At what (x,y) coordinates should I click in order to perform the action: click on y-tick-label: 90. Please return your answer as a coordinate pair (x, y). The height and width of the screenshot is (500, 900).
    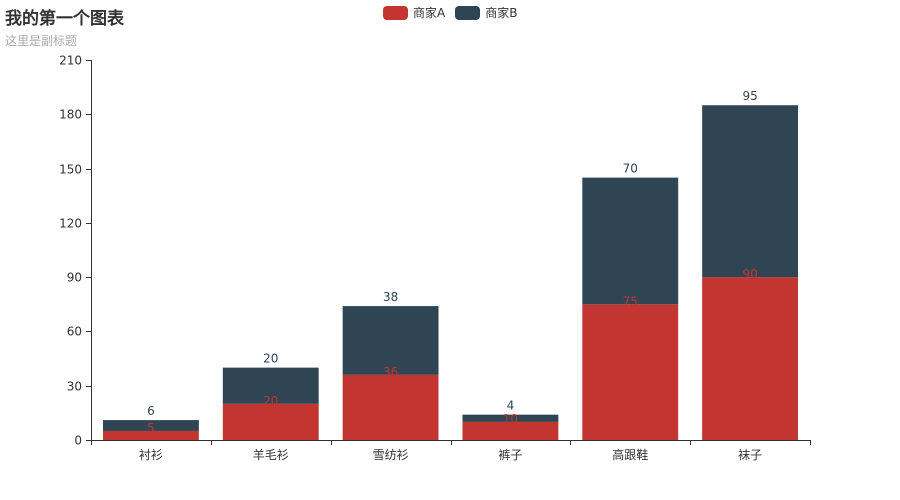
    Looking at the image, I should click on (74, 278).